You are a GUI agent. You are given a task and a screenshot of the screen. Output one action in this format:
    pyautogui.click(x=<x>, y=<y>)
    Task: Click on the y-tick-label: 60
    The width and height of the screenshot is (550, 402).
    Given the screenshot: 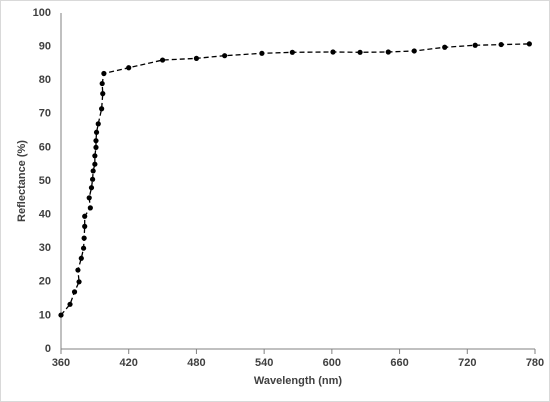 What is the action you would take?
    pyautogui.click(x=45, y=147)
    